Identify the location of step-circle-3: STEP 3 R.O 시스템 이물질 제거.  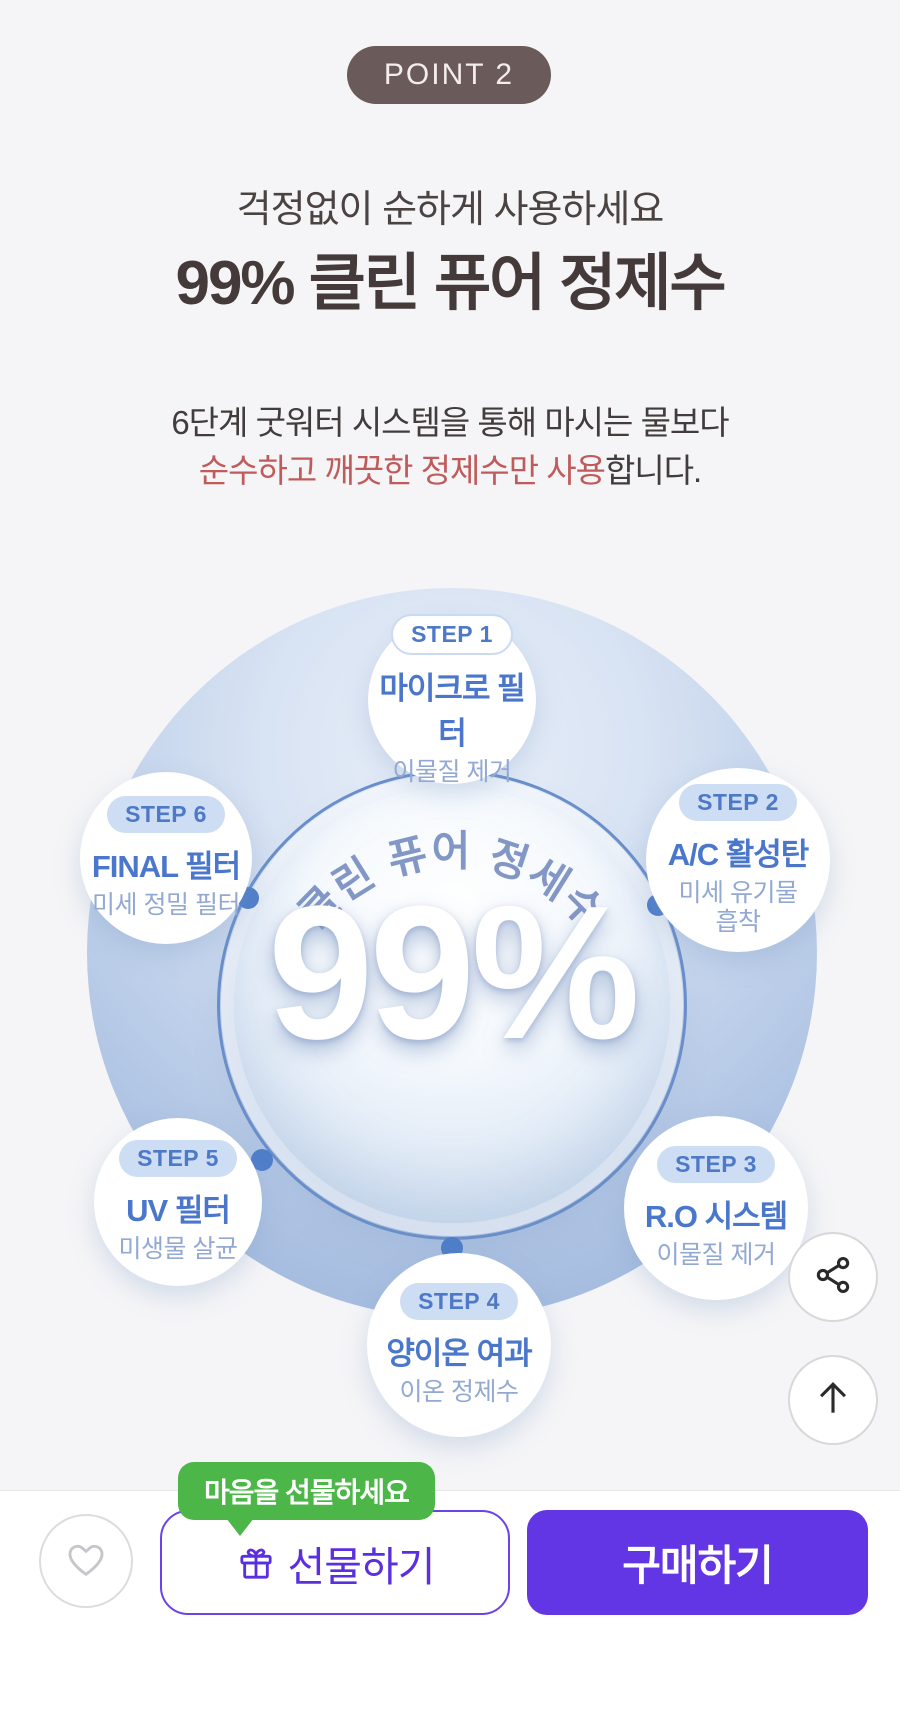
(716, 1208).